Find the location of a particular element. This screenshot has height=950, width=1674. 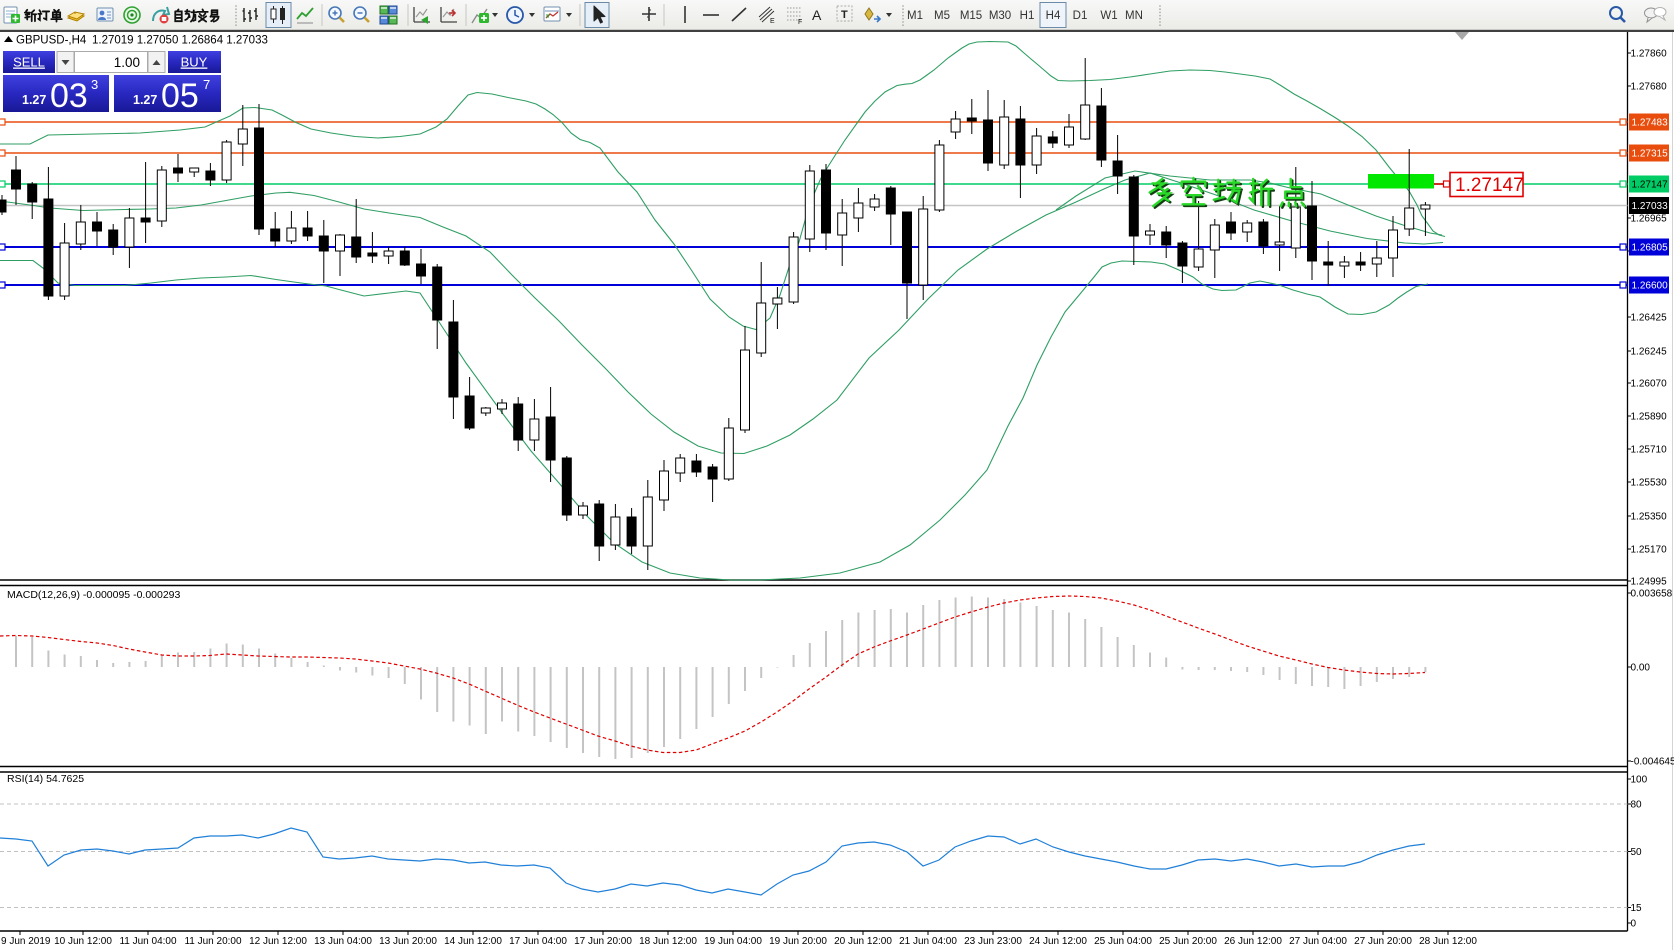

svg-text: H1 is located at coordinates (1027, 16).